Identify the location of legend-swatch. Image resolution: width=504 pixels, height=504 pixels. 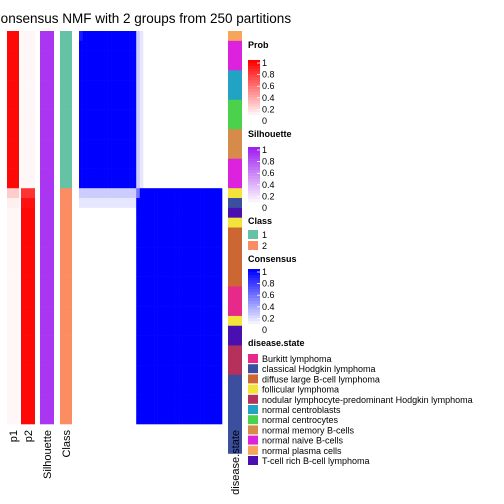
(253, 379).